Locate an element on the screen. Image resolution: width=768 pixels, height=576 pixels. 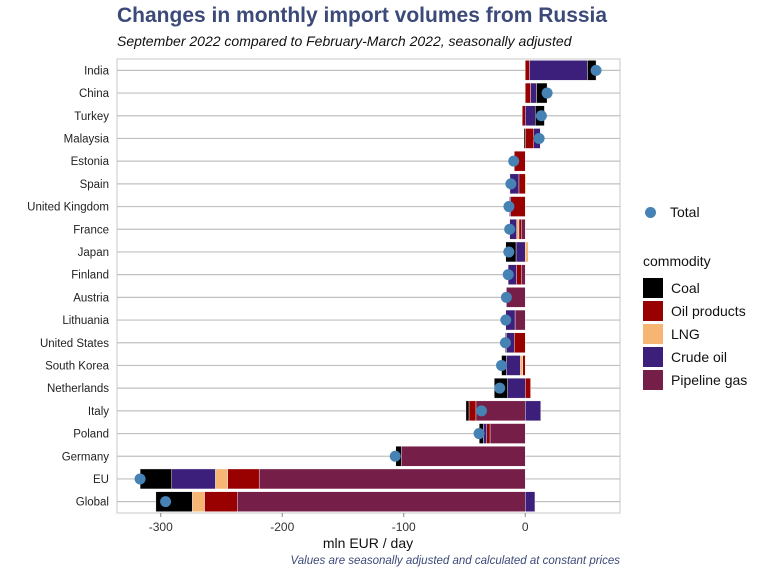
y-tick-label: Turkey is located at coordinates (91, 117).